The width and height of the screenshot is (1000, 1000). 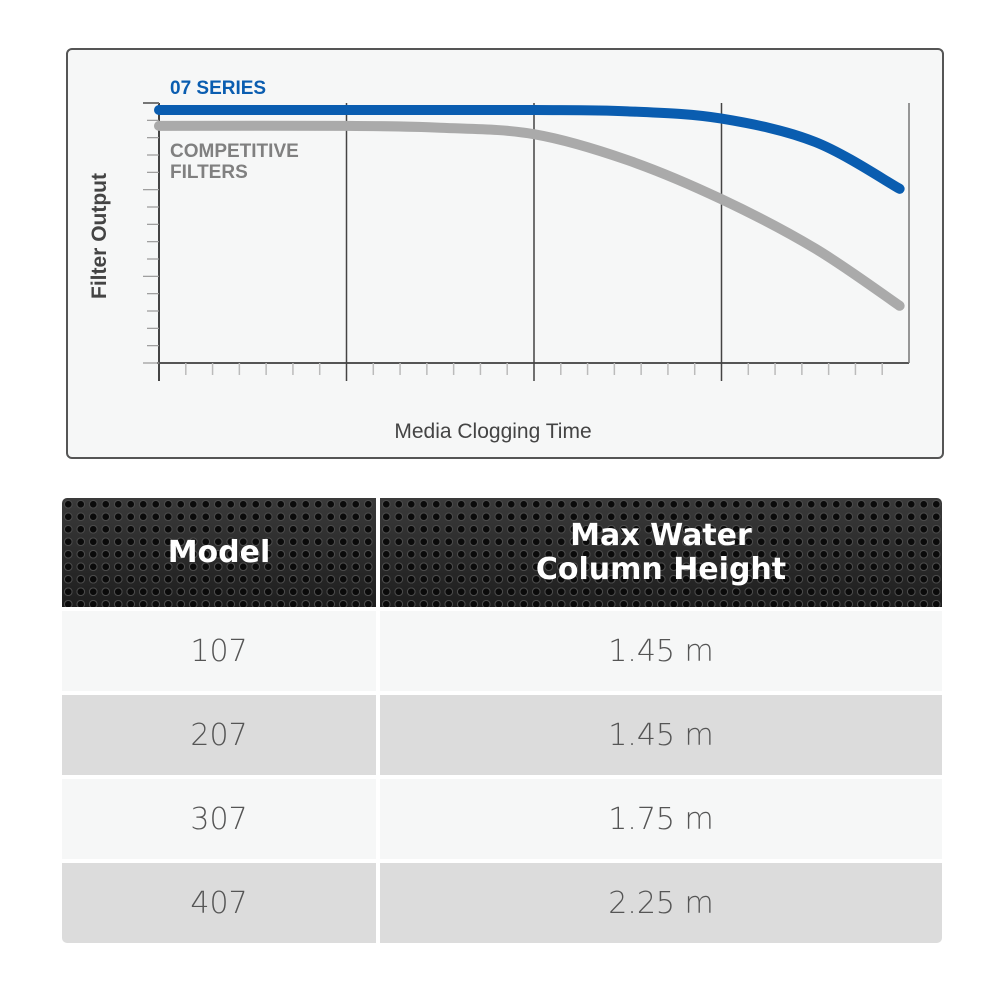 What do you see at coordinates (209, 172) in the screenshot?
I see `legend-competitive-line2: FILTERS` at bounding box center [209, 172].